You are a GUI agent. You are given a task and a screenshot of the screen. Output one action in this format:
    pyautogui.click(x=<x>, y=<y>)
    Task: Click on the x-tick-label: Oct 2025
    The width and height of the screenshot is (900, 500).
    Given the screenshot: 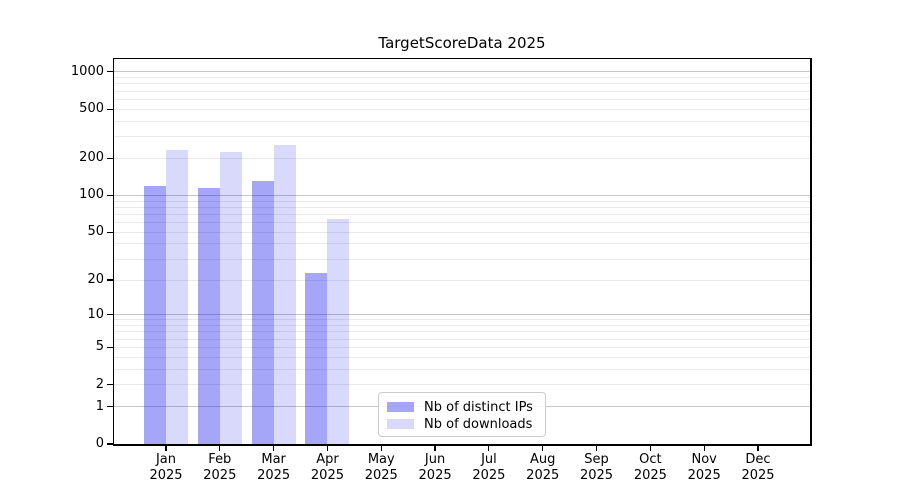 What is the action you would take?
    pyautogui.click(x=650, y=467)
    